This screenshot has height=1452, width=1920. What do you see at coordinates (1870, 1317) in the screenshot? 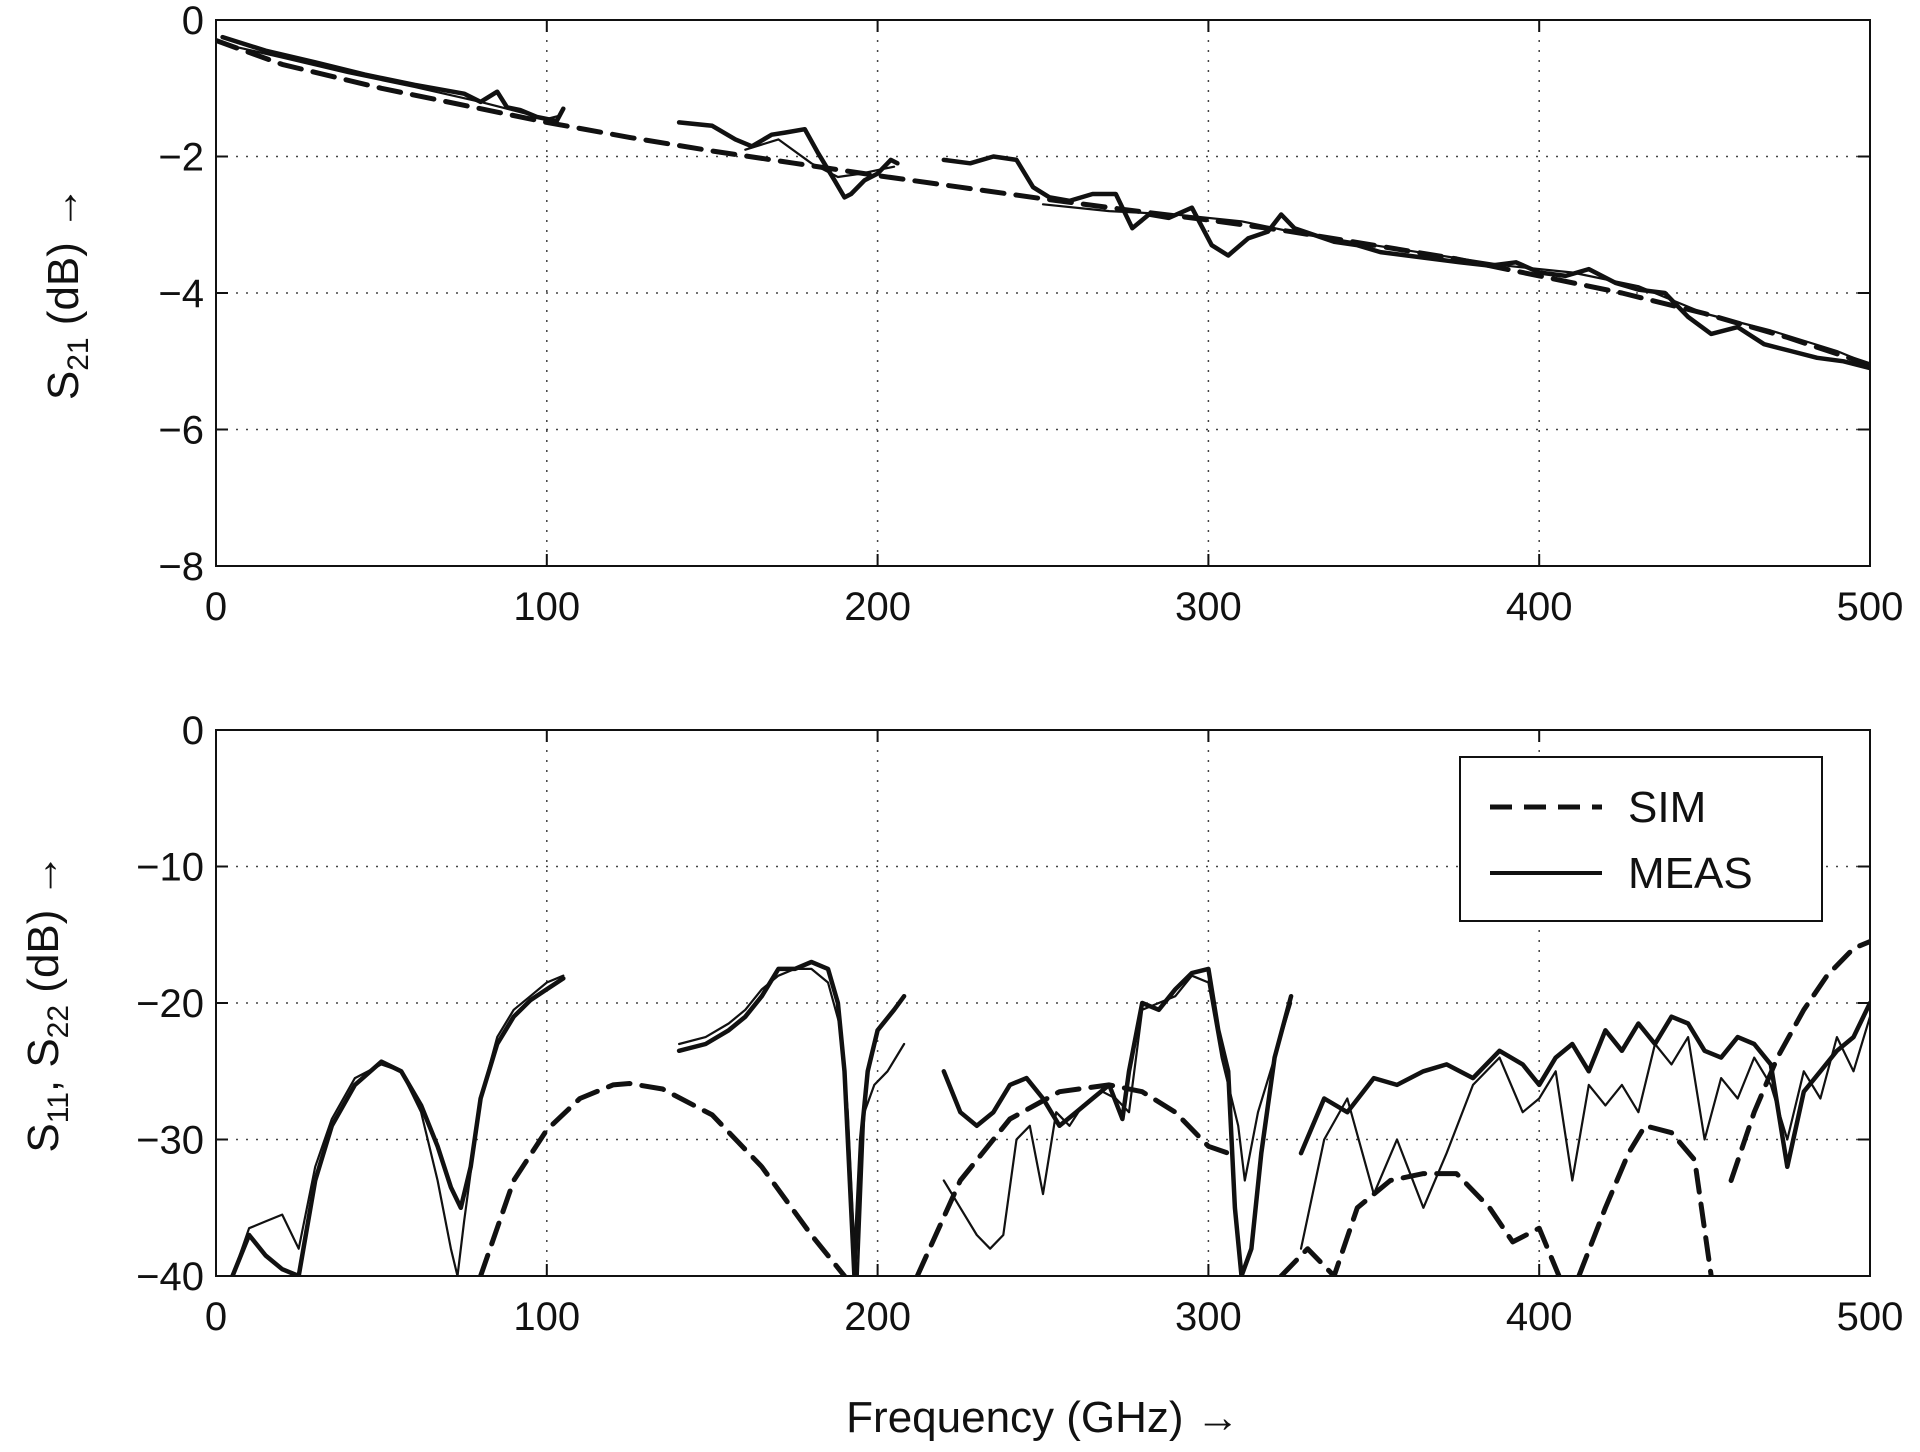
I see `bottom-x-tick-label: 500` at bounding box center [1870, 1317].